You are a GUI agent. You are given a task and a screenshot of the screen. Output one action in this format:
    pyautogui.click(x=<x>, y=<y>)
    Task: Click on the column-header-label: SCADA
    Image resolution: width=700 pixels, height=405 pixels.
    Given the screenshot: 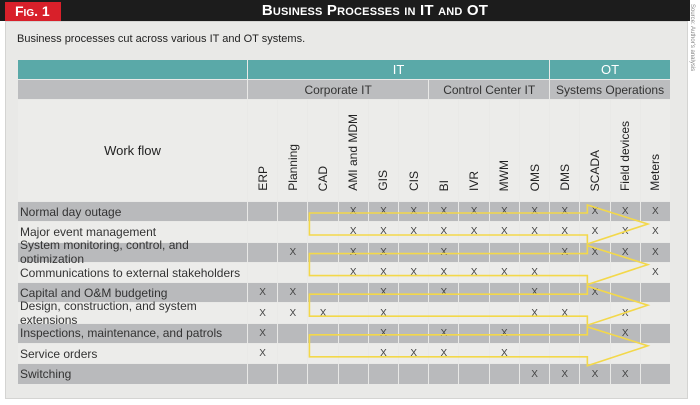 What is the action you would take?
    pyautogui.click(x=594, y=170)
    